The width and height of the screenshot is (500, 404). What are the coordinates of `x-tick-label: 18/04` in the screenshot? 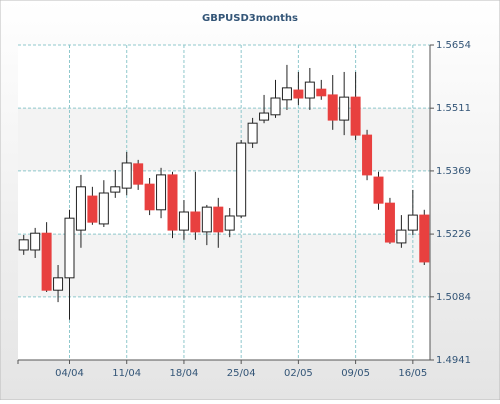 It's located at (184, 373).